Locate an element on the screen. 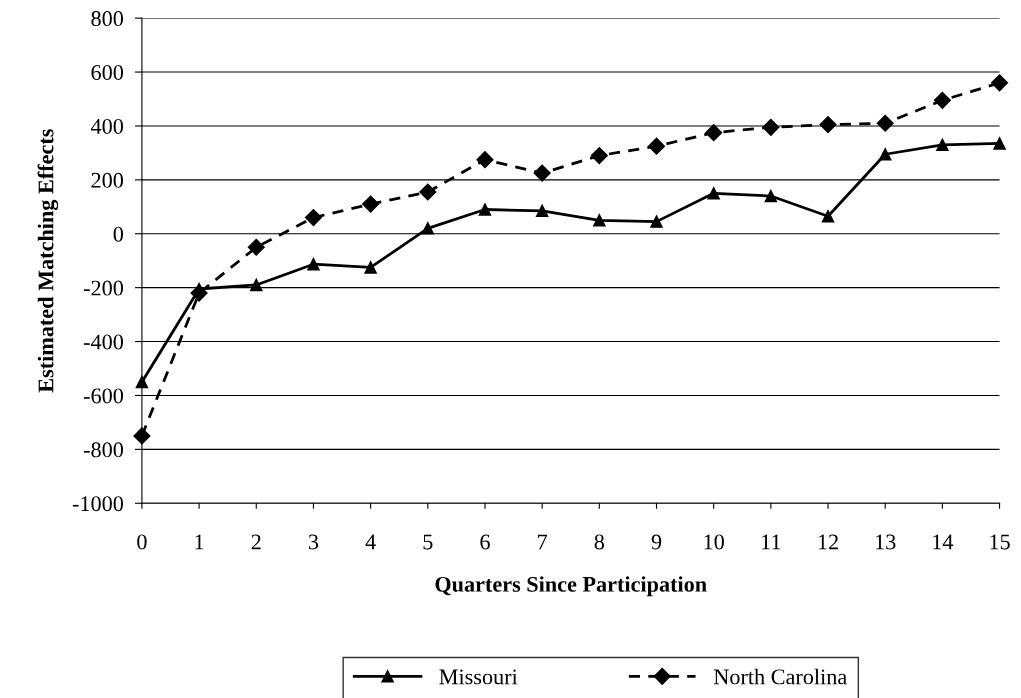 This screenshot has width=1021, height=698. legend-label: Missouri is located at coordinates (478, 677).